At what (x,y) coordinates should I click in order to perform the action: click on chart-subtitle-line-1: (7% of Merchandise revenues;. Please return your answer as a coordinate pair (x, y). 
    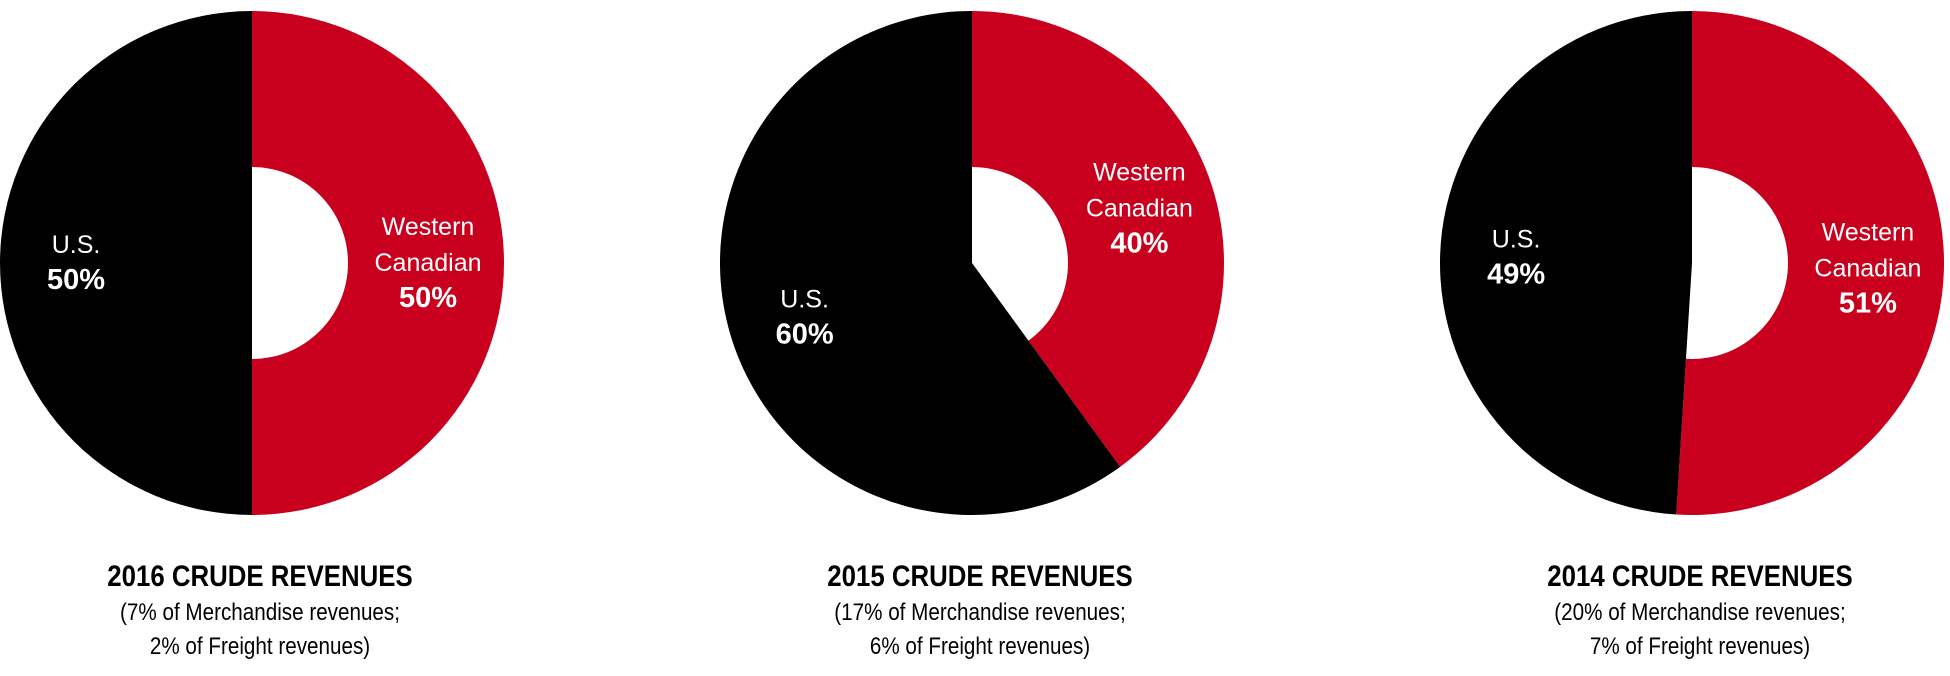
    Looking at the image, I should click on (260, 612).